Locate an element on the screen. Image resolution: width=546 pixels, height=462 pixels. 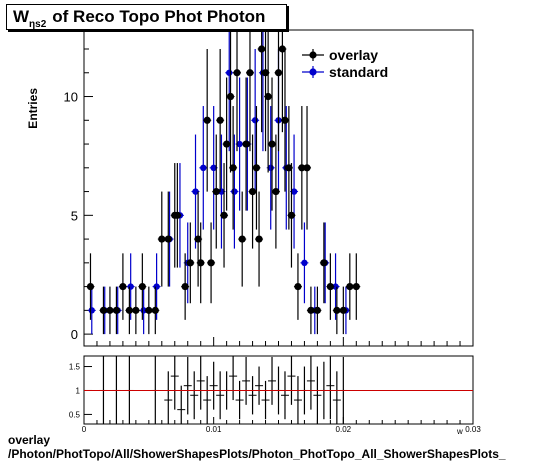
y-tick-label: 0 is located at coordinates (74, 334).